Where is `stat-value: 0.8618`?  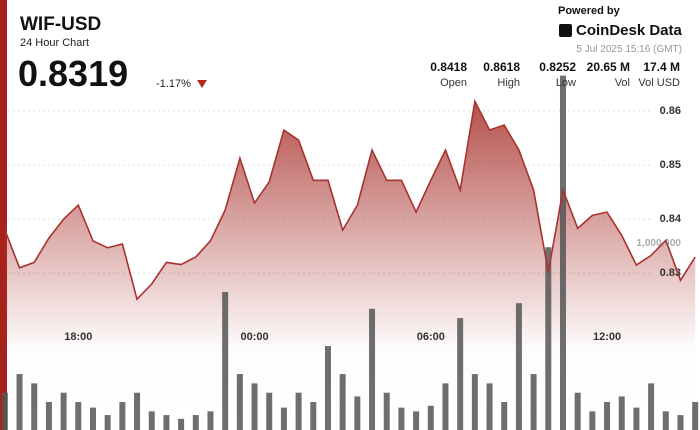 stat-value: 0.8618 is located at coordinates (501, 67).